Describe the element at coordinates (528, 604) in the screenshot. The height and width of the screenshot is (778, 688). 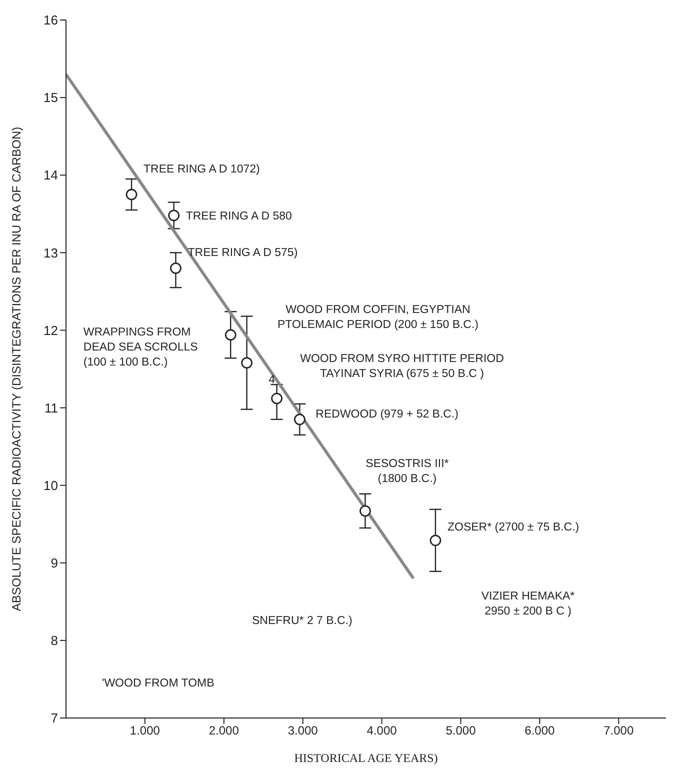
I see `annotation: VIZIER HEMAKA* 2950 ± 200 B C )` at that location.